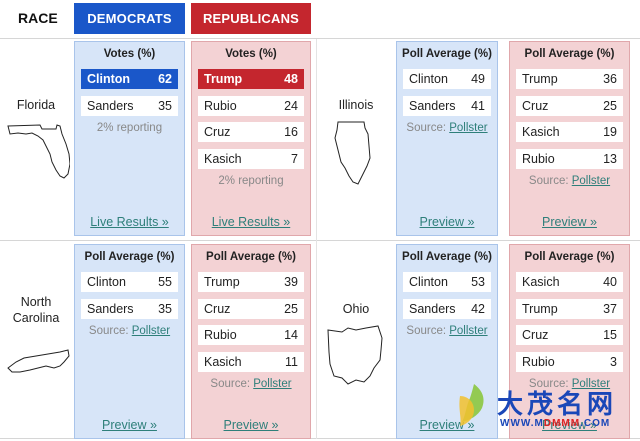  I want to click on state-label-illinois: Illinois, so click(356, 105).